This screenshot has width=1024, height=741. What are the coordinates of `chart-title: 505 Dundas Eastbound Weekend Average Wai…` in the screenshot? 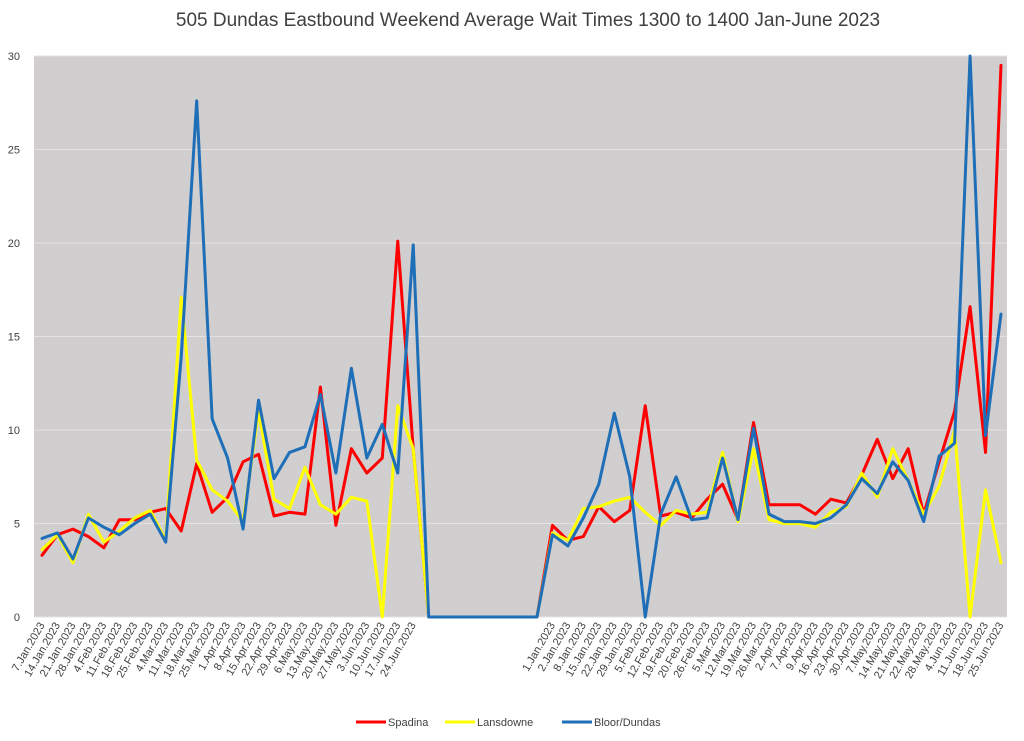 It's located at (528, 20).